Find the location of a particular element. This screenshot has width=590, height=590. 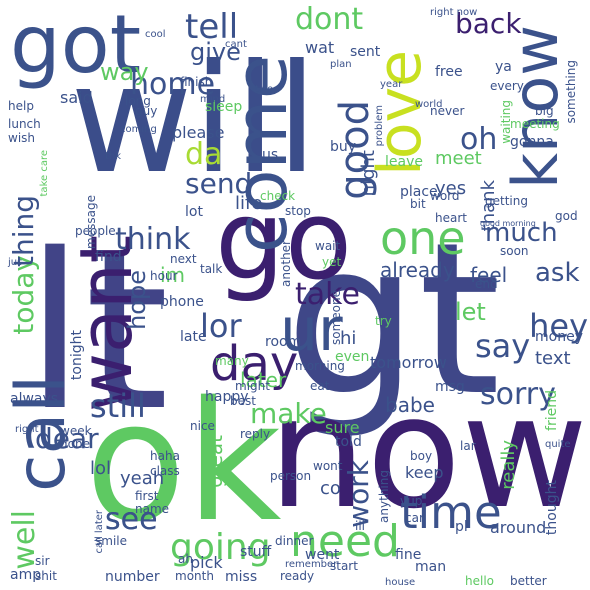

cloud-word: friend is located at coordinates (552, 410).